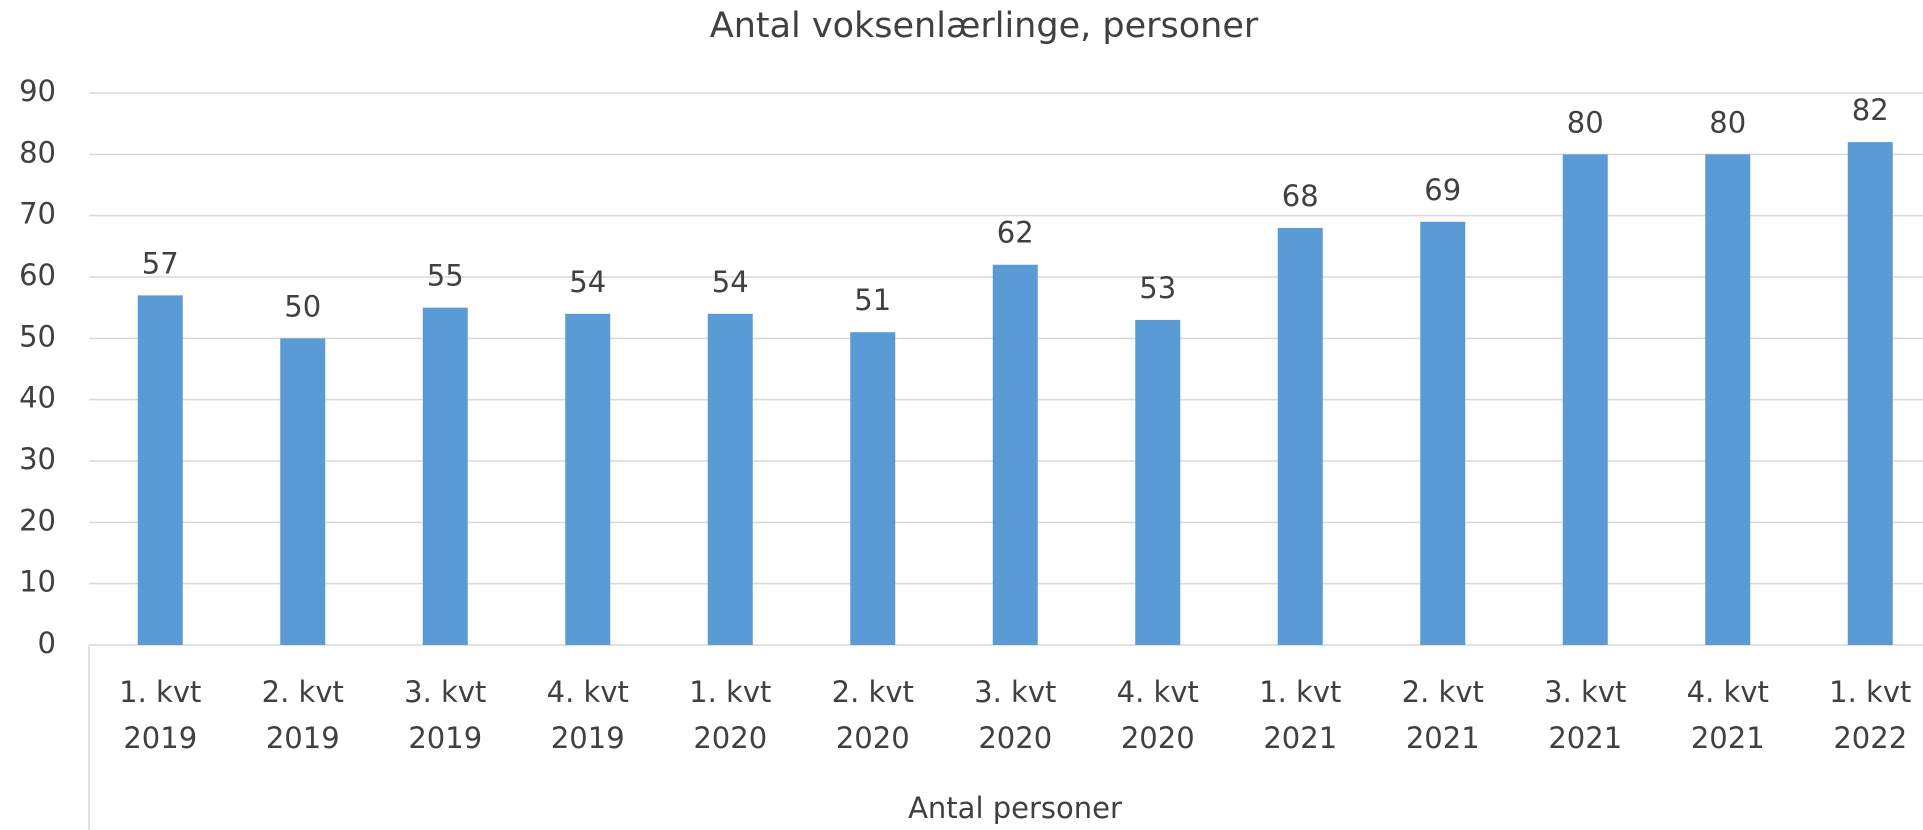 This screenshot has width=1923, height=830. I want to click on x-tick-label: 3. kvt 2019, so click(445, 715).